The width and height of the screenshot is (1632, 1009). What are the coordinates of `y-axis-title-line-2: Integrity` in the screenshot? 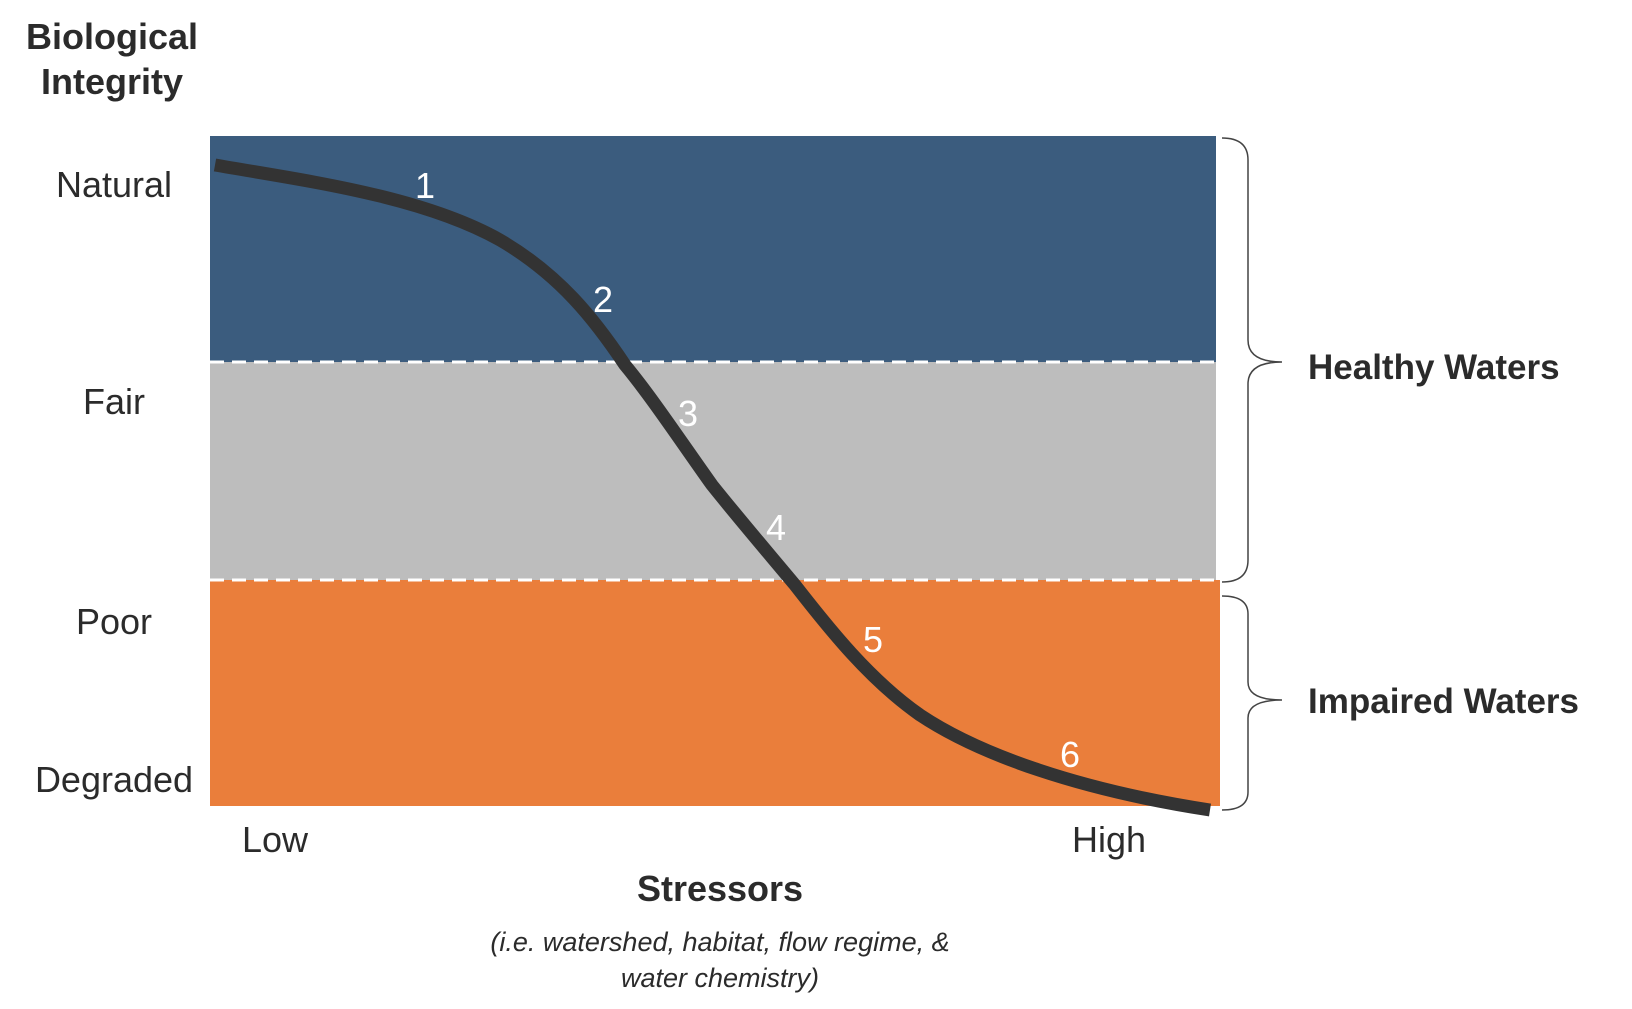 It's located at (111, 81).